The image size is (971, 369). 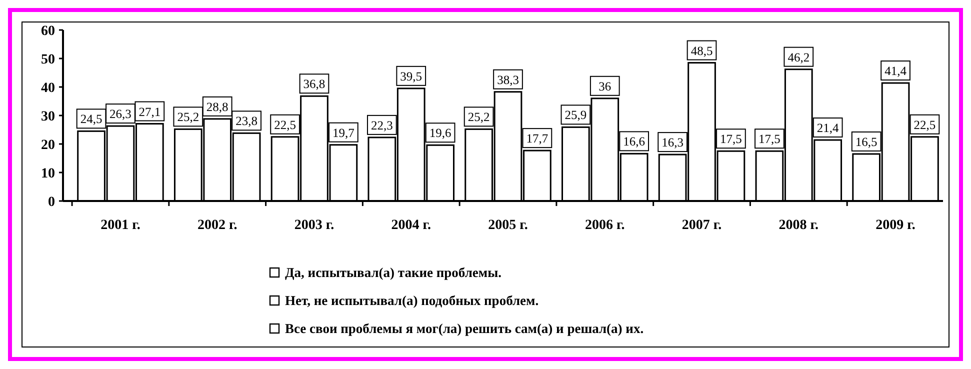 I want to click on data-label: 19,7, so click(x=343, y=133).